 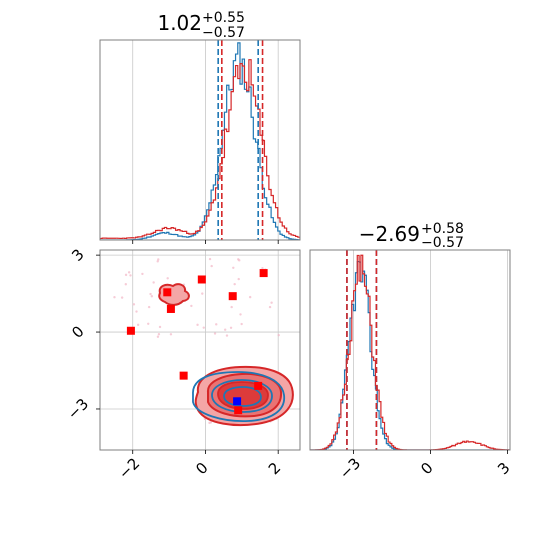 What do you see at coordinates (223, 33) in the screenshot?
I see `marginal-1-title-minus: −0.57` at bounding box center [223, 33].